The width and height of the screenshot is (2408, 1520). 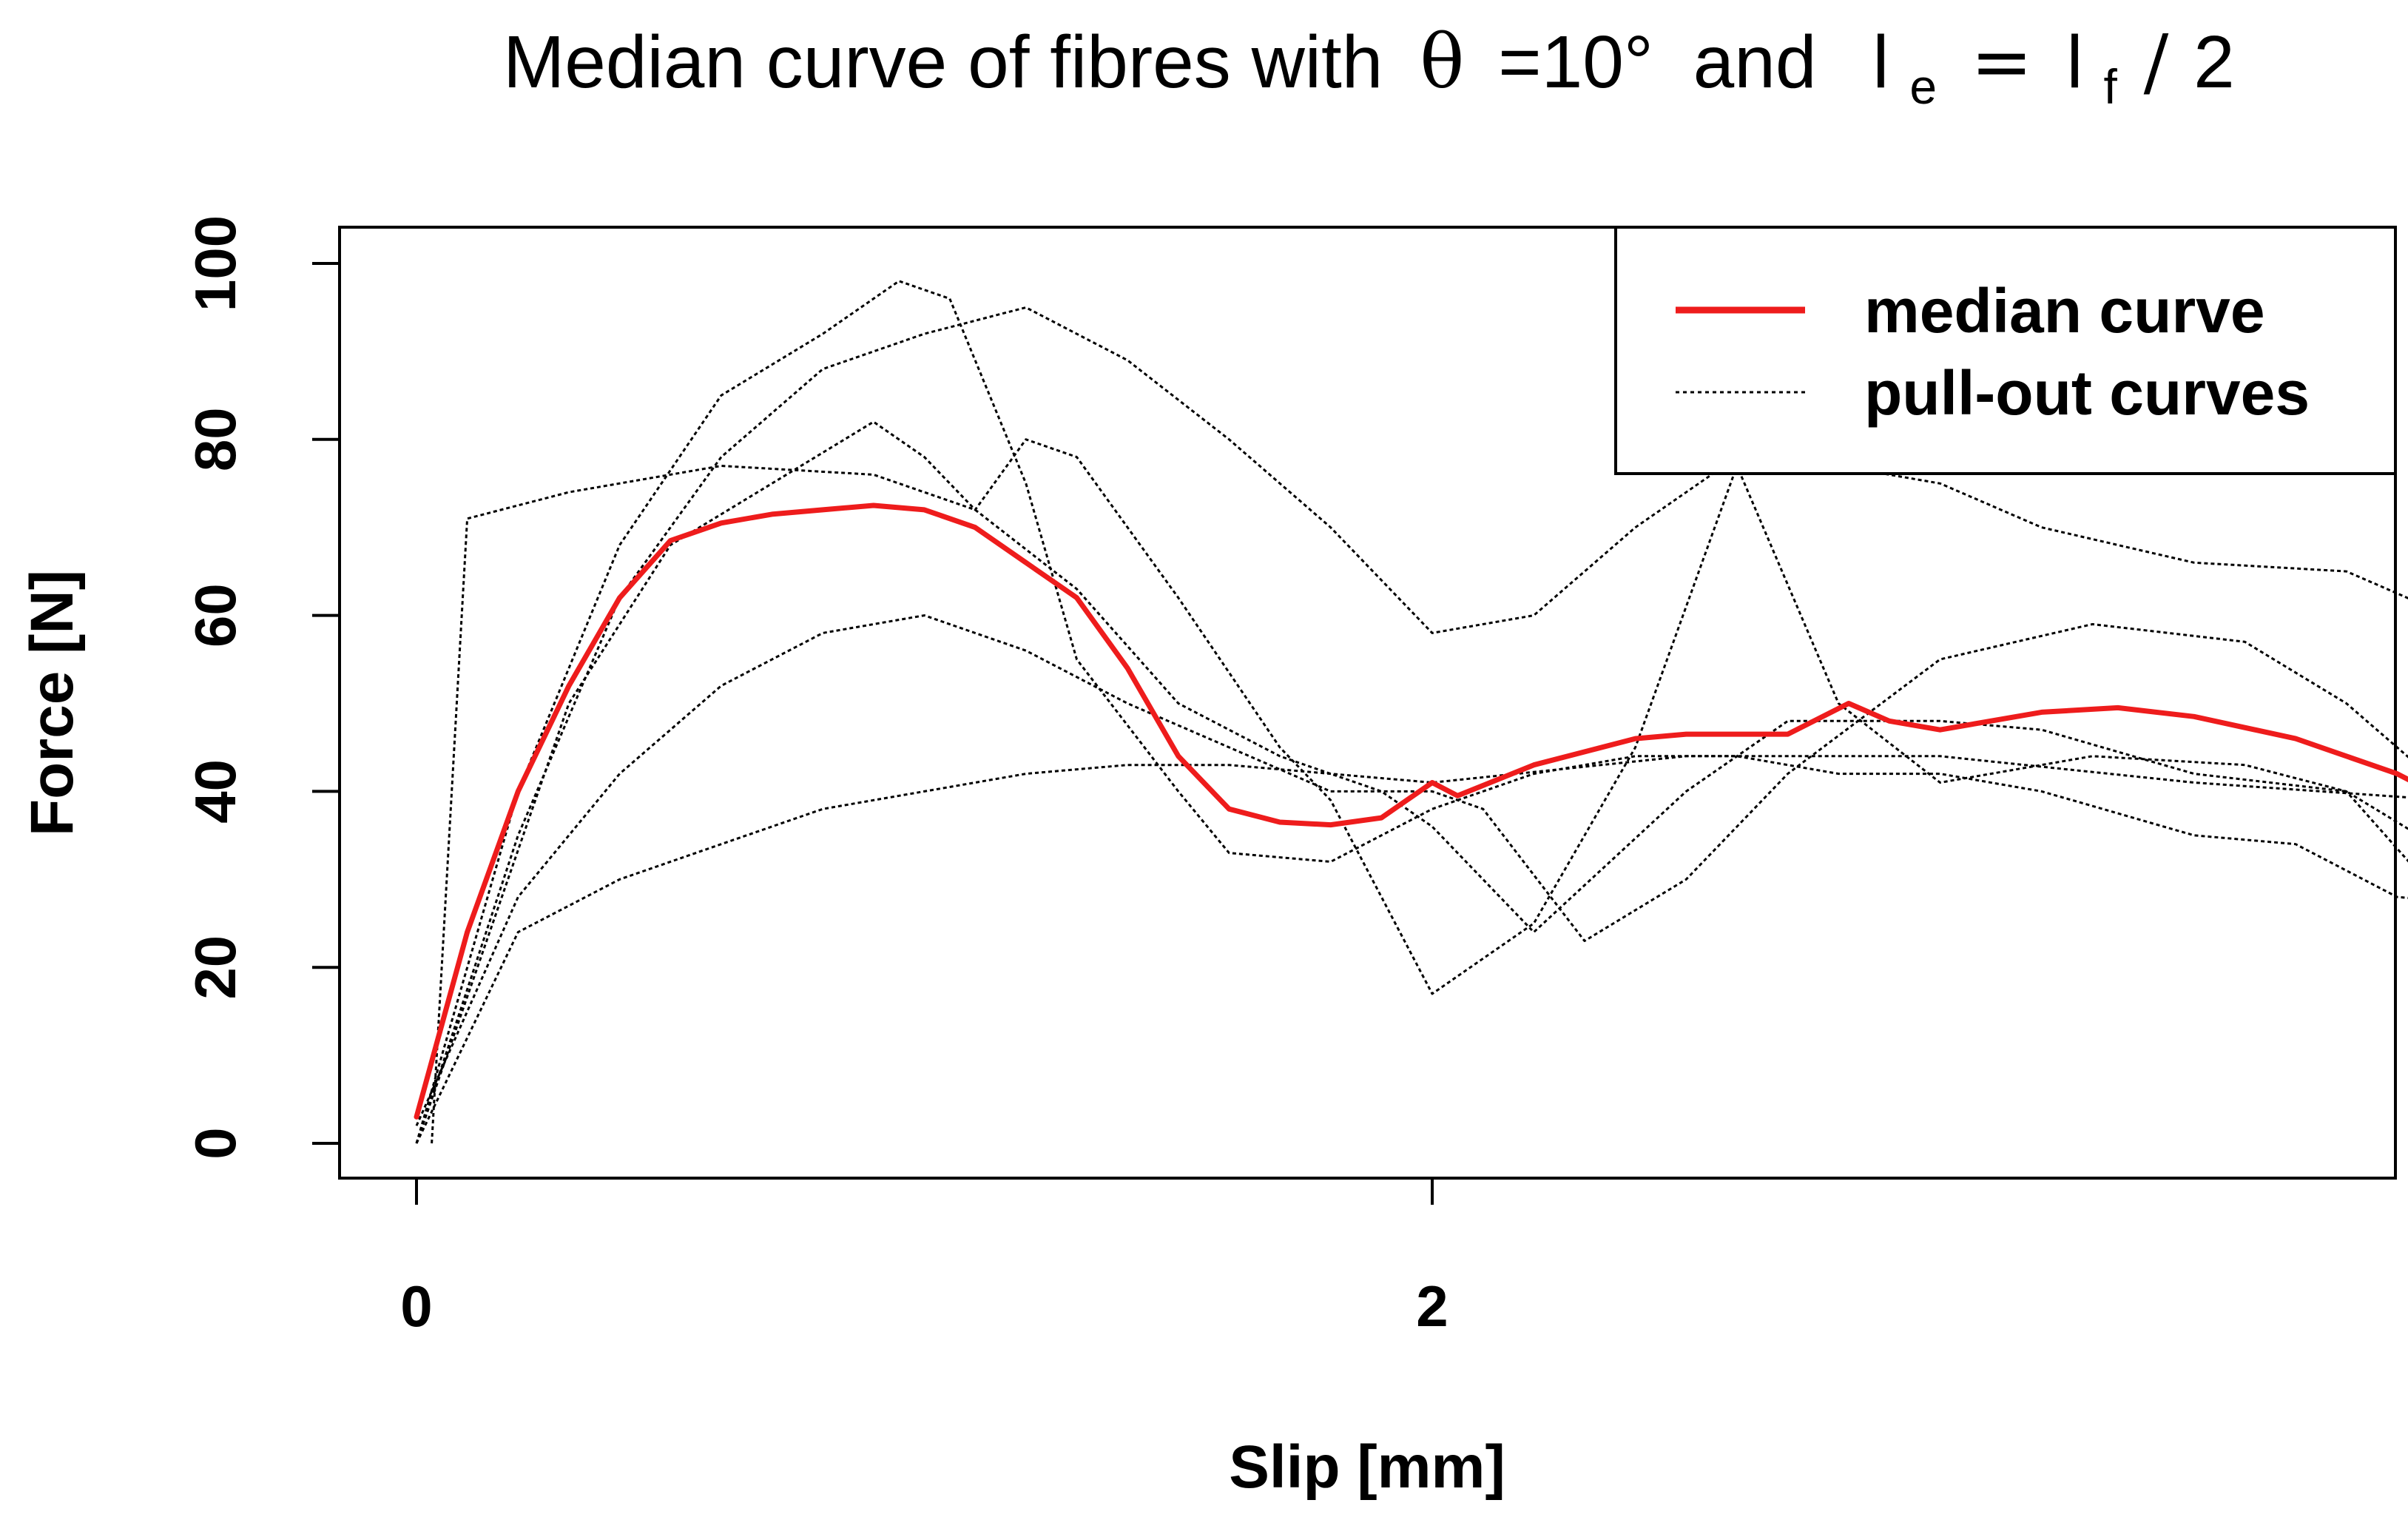 What do you see at coordinates (215, 1143) in the screenshot?
I see `y-tick-label: 0` at bounding box center [215, 1143].